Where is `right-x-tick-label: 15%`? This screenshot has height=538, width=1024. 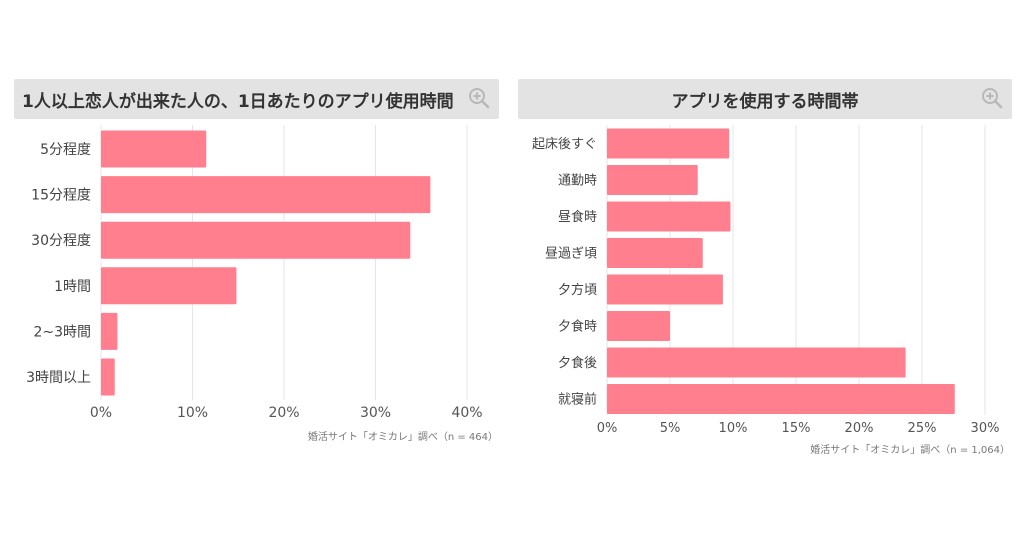
right-x-tick-label: 15% is located at coordinates (796, 428).